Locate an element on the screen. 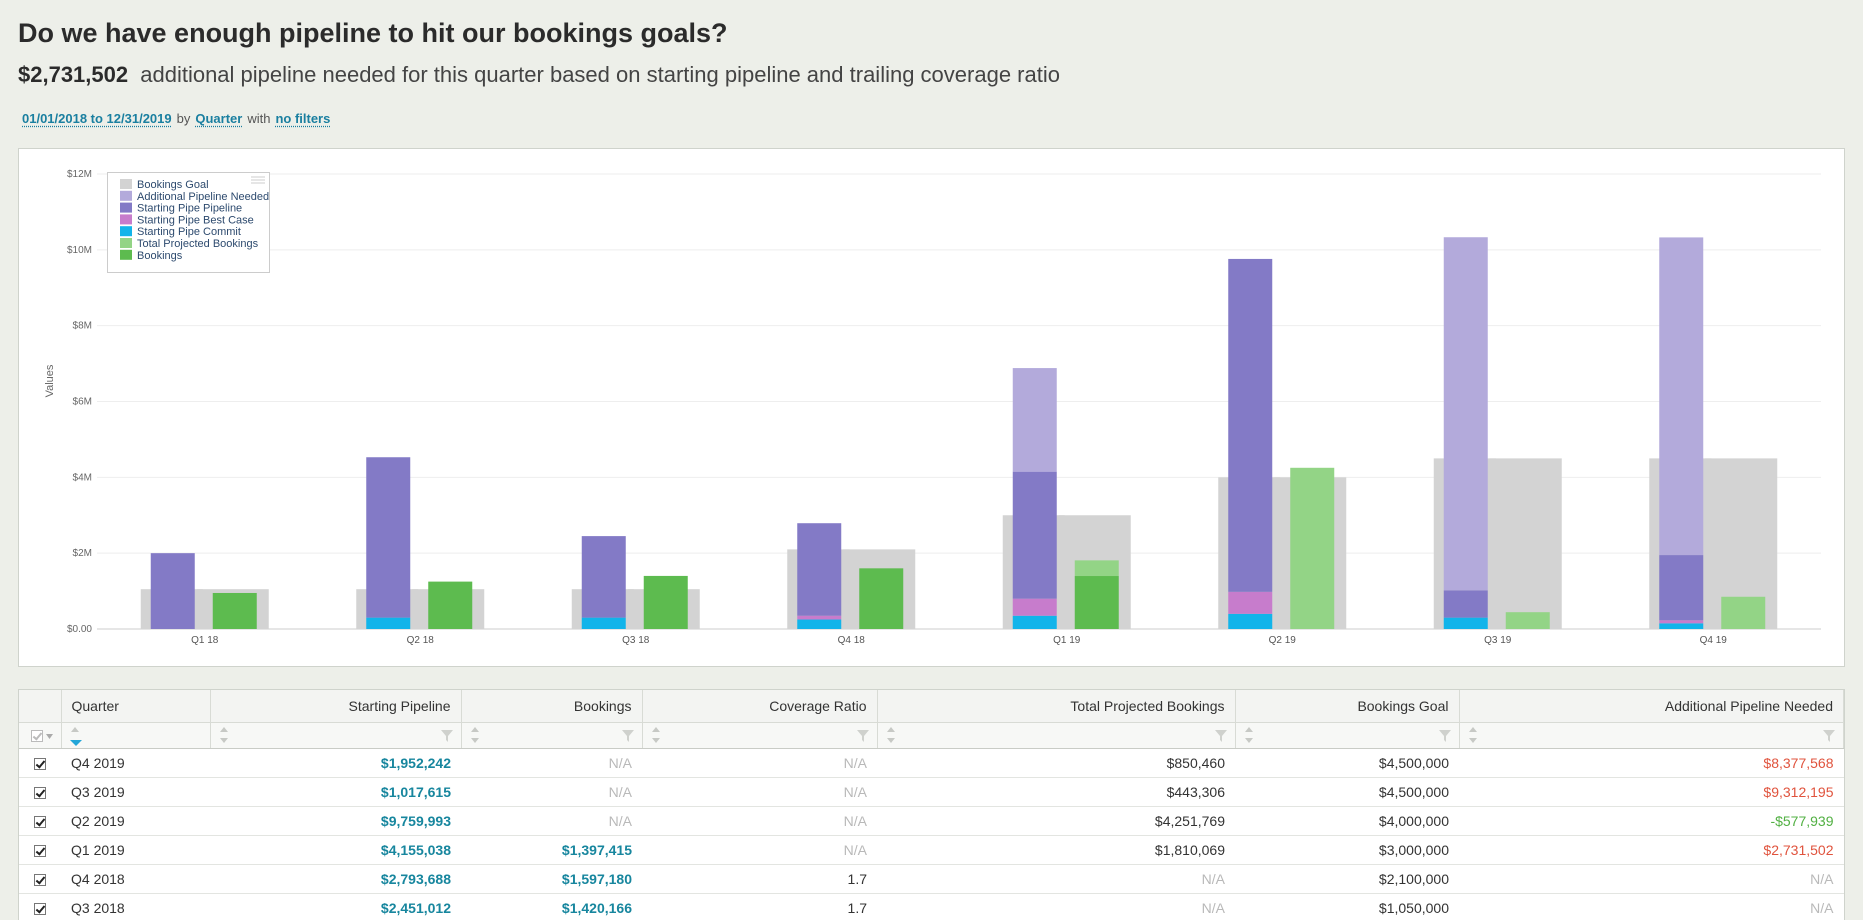 The height and width of the screenshot is (920, 1863). cell-bookings-goal: $4,500,000 is located at coordinates (1347, 792).